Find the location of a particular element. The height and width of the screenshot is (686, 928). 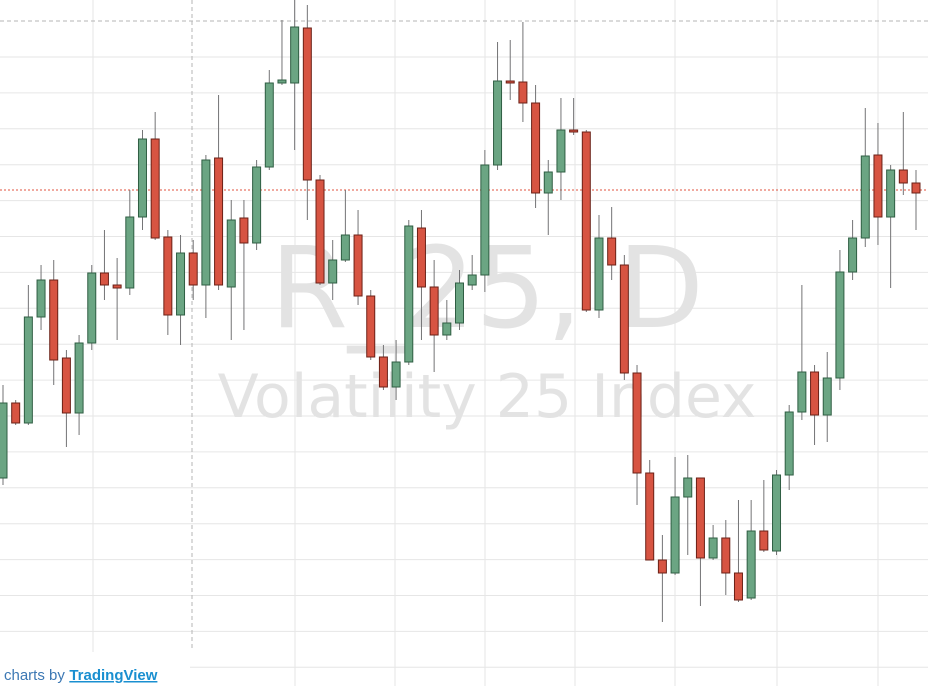

watermark-subtitle: Volatility 25 Index is located at coordinates (487, 397).